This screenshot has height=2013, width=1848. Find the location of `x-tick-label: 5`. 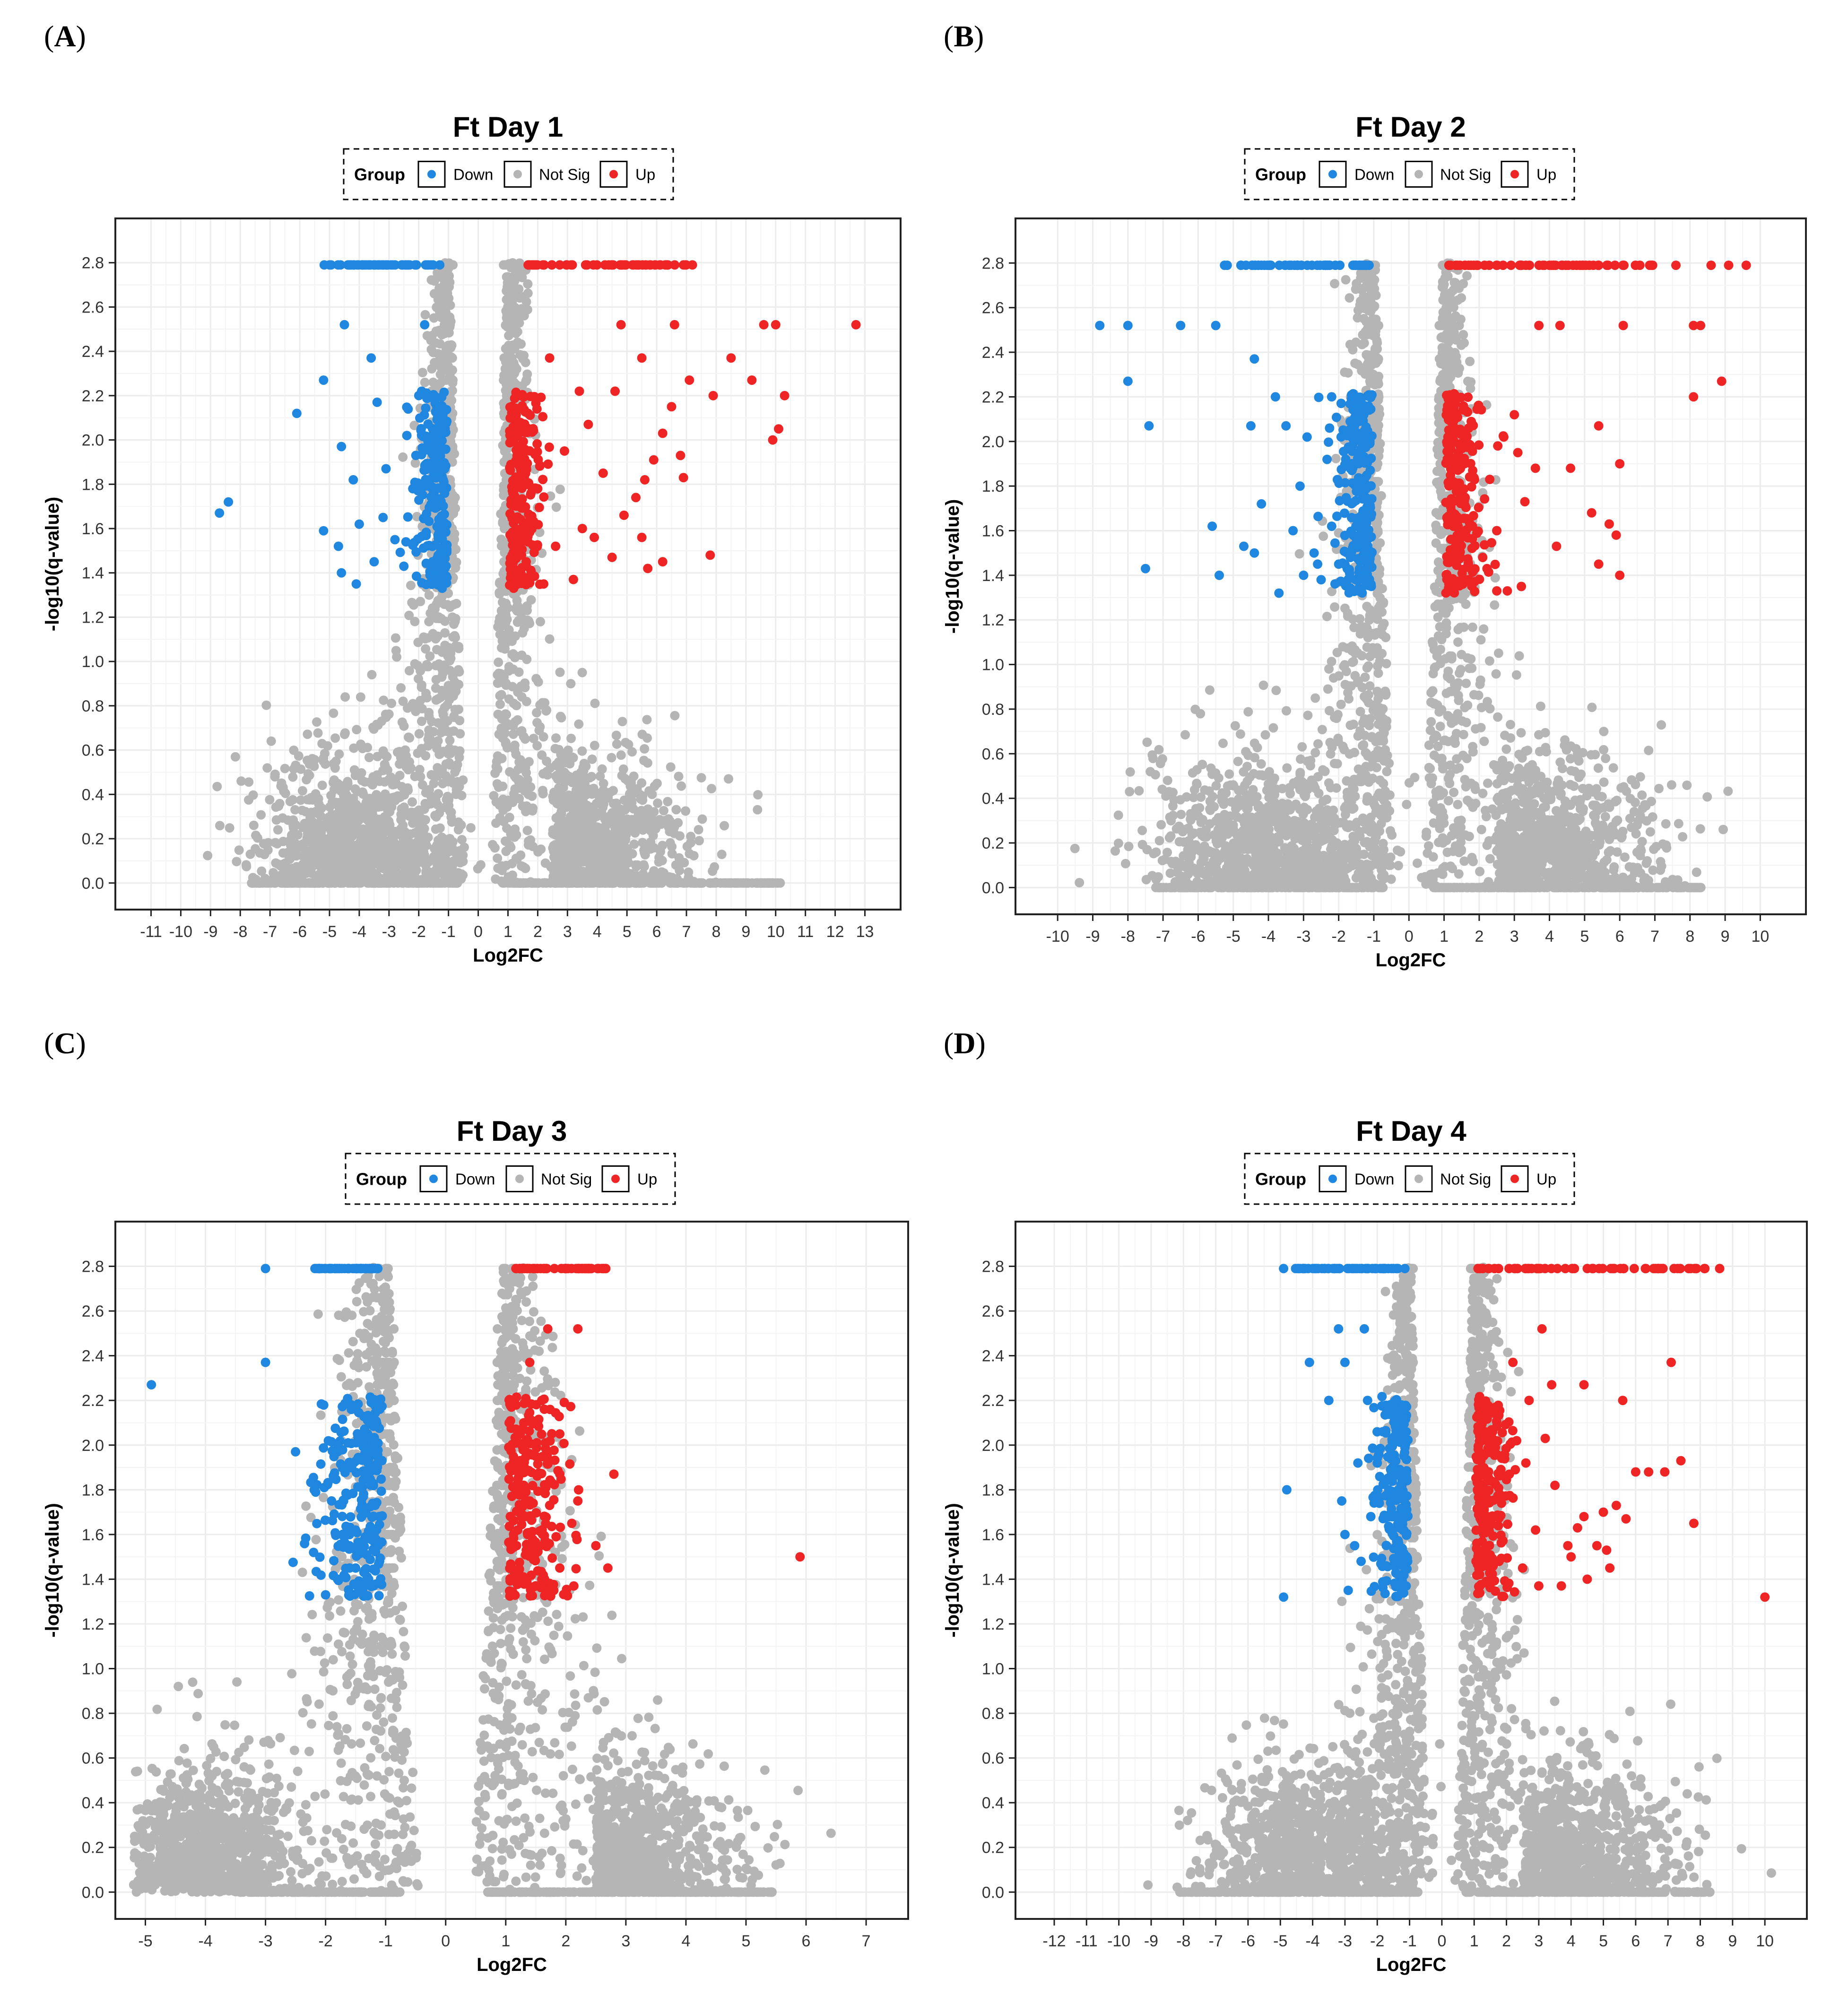

x-tick-label: 5 is located at coordinates (627, 932).